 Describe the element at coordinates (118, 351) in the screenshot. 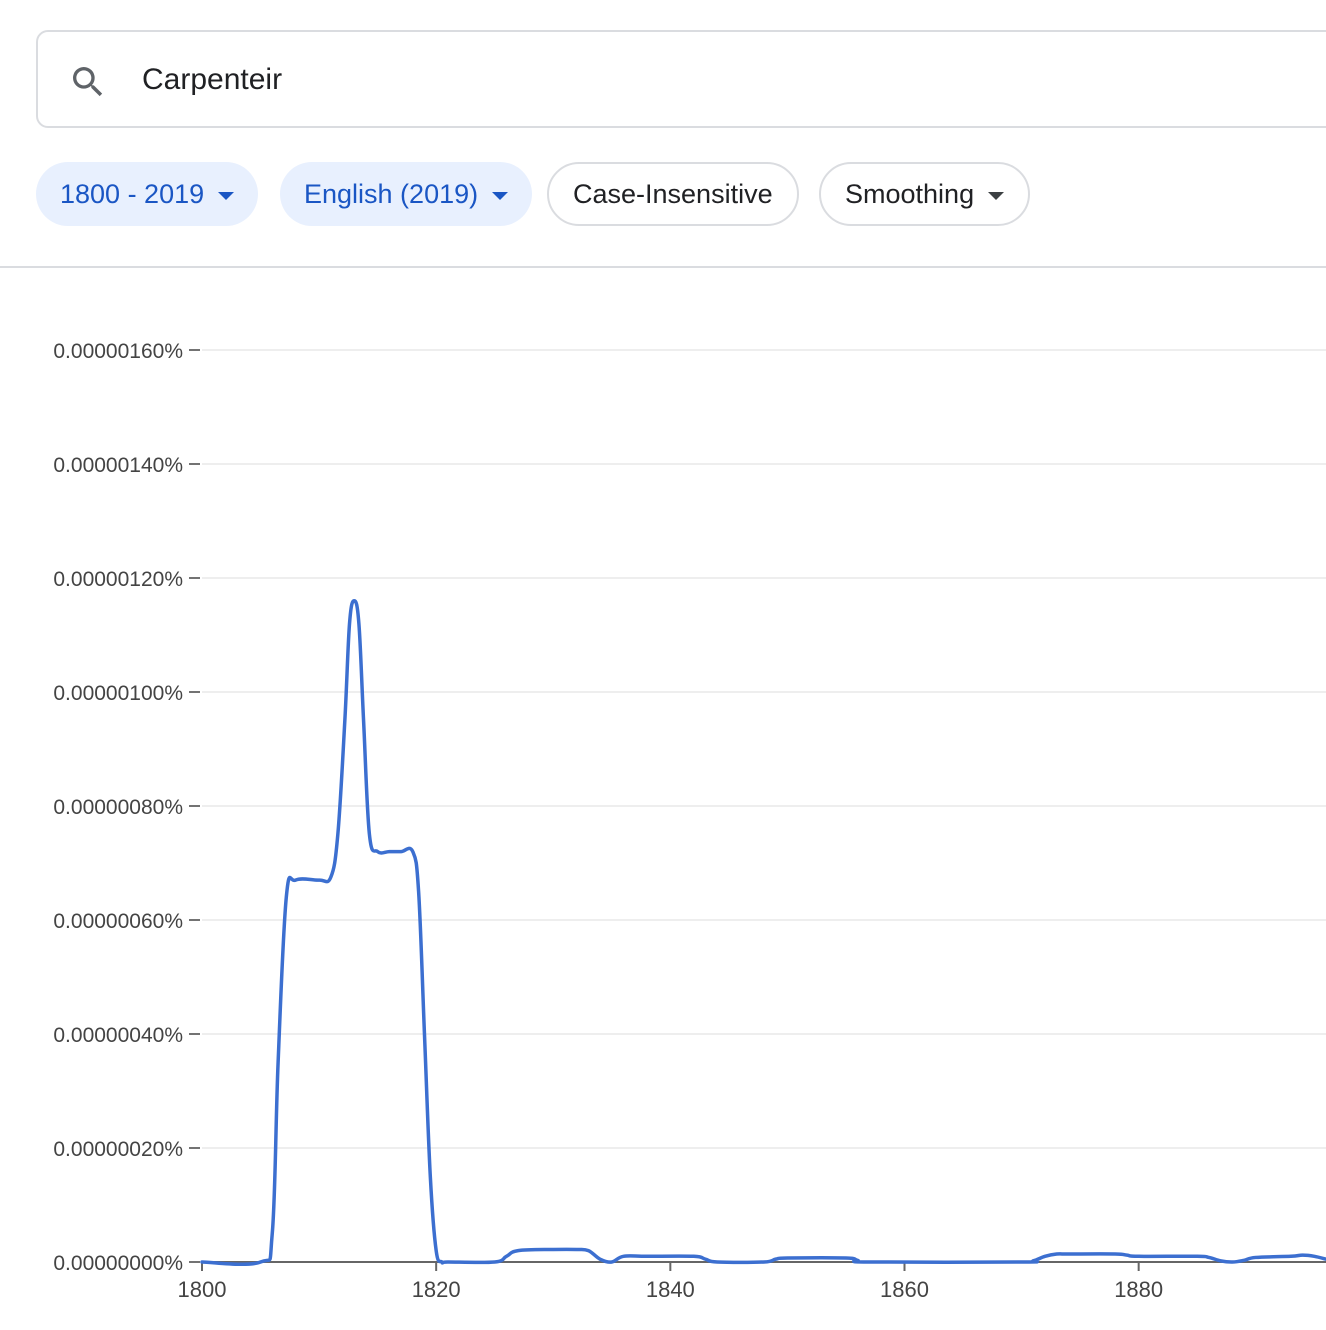

I see `y-tick-label: 0.00000160%` at that location.